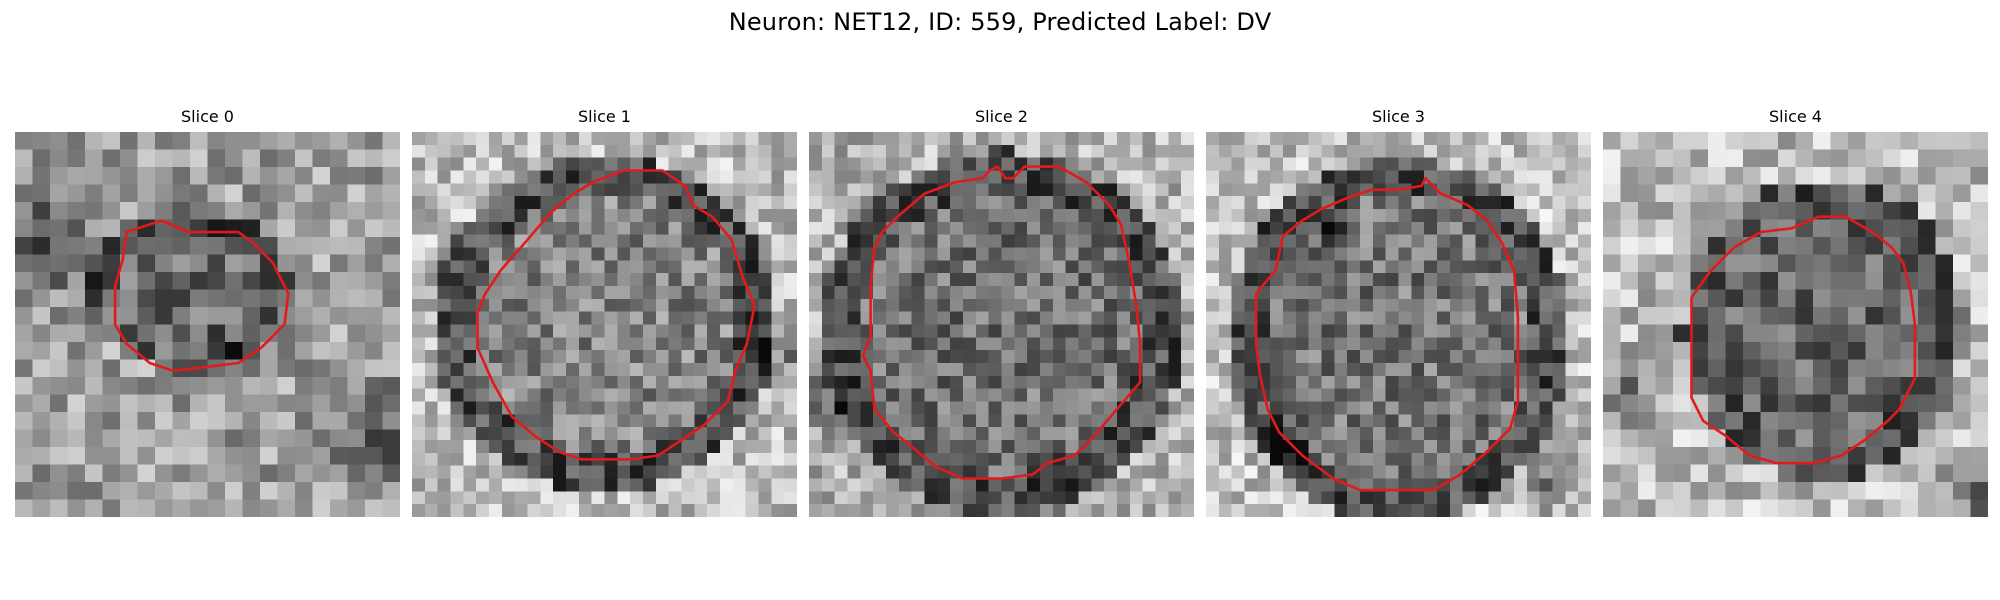  What do you see at coordinates (1001, 116) in the screenshot?
I see `slice-title-2: Slice 2` at bounding box center [1001, 116].